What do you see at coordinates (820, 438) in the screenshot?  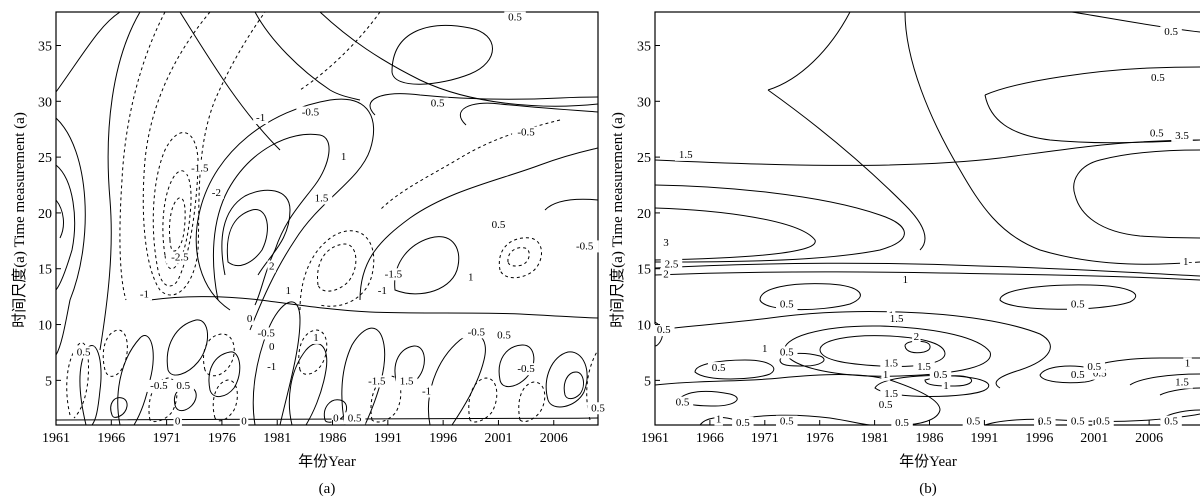 I see `x-tick-label: 1976` at bounding box center [820, 438].